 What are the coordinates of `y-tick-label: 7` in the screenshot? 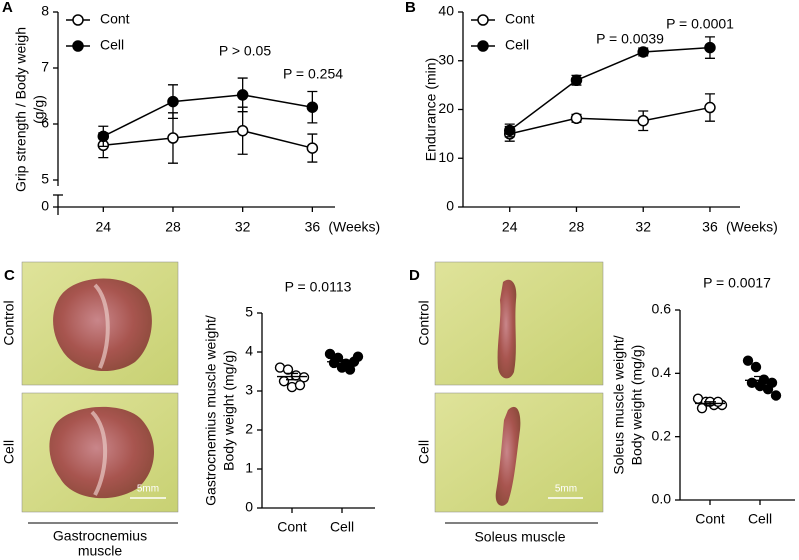 It's located at (45, 67).